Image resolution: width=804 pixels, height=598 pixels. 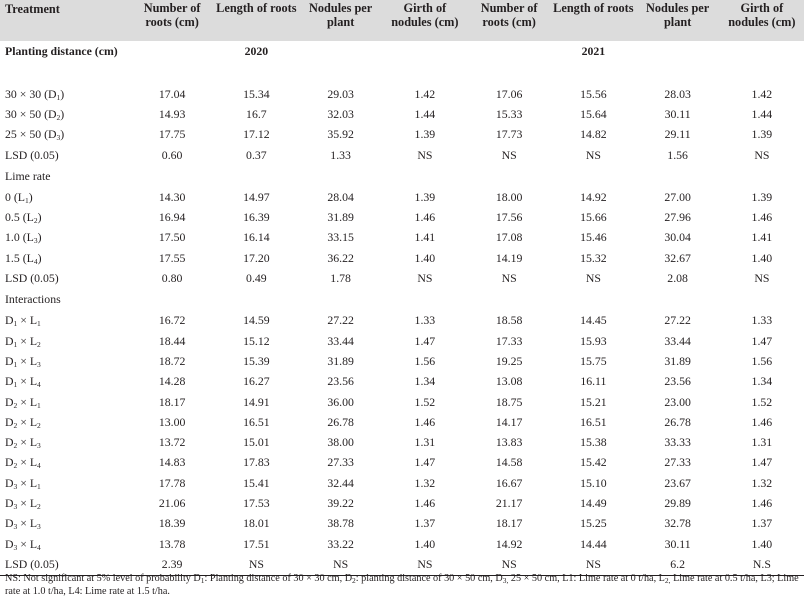 I want to click on table-cell: 1.37, so click(x=425, y=523).